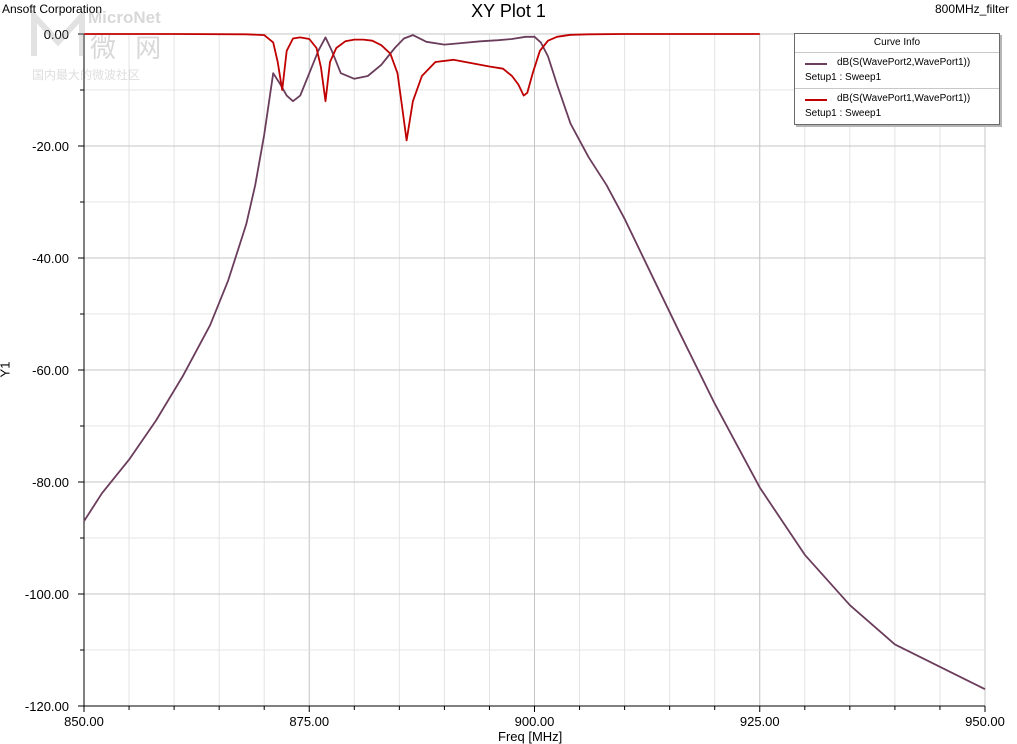 Image resolution: width=1017 pixels, height=744 pixels. Describe the element at coordinates (84, 721) in the screenshot. I see `x-tick-label: 850.00` at that location.